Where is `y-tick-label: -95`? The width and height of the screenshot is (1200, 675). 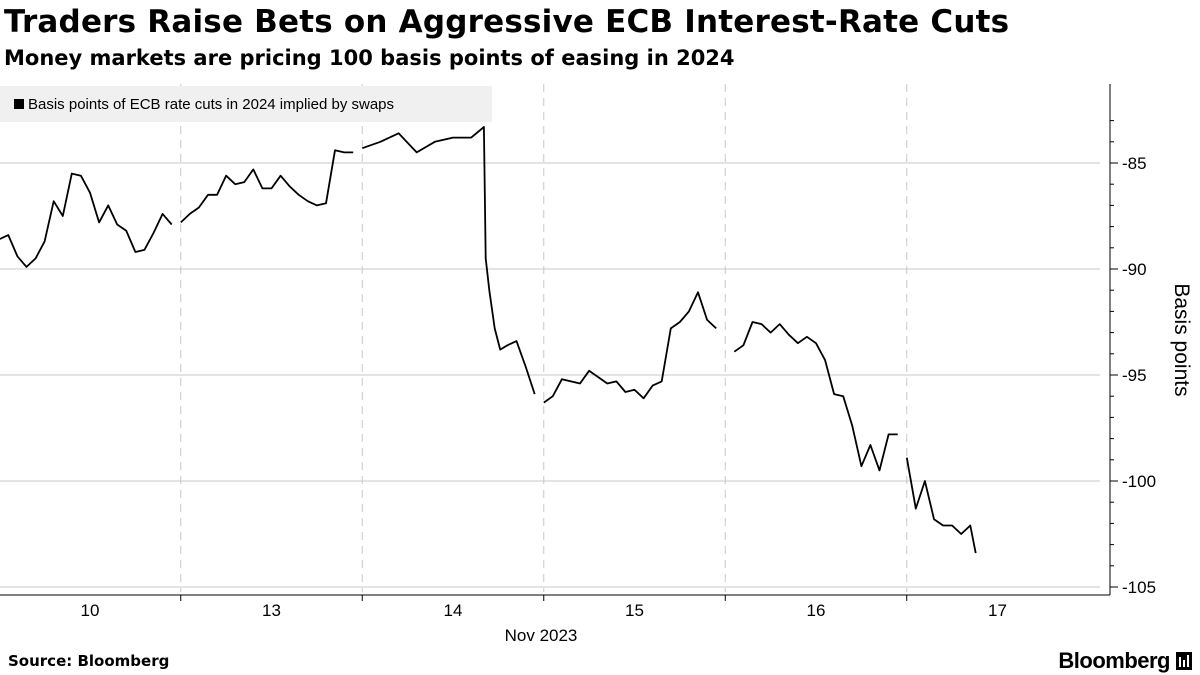
y-tick-label: -95 is located at coordinates (1134, 375).